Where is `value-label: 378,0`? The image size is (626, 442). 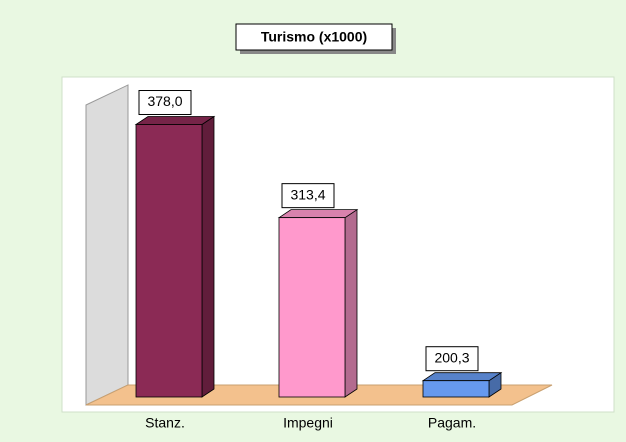
value-label: 378,0 is located at coordinates (164, 101).